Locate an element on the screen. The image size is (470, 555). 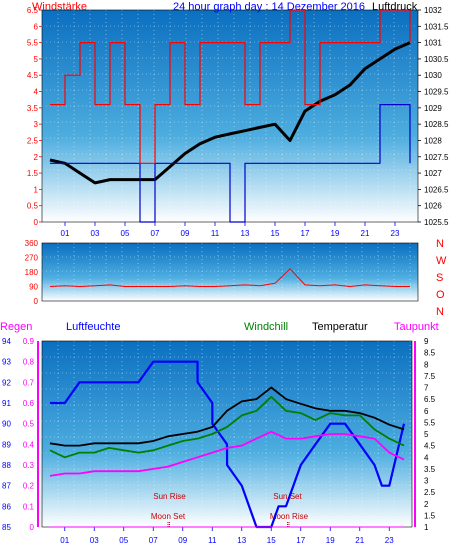
y-tick-label-left: 180 is located at coordinates (32, 272).